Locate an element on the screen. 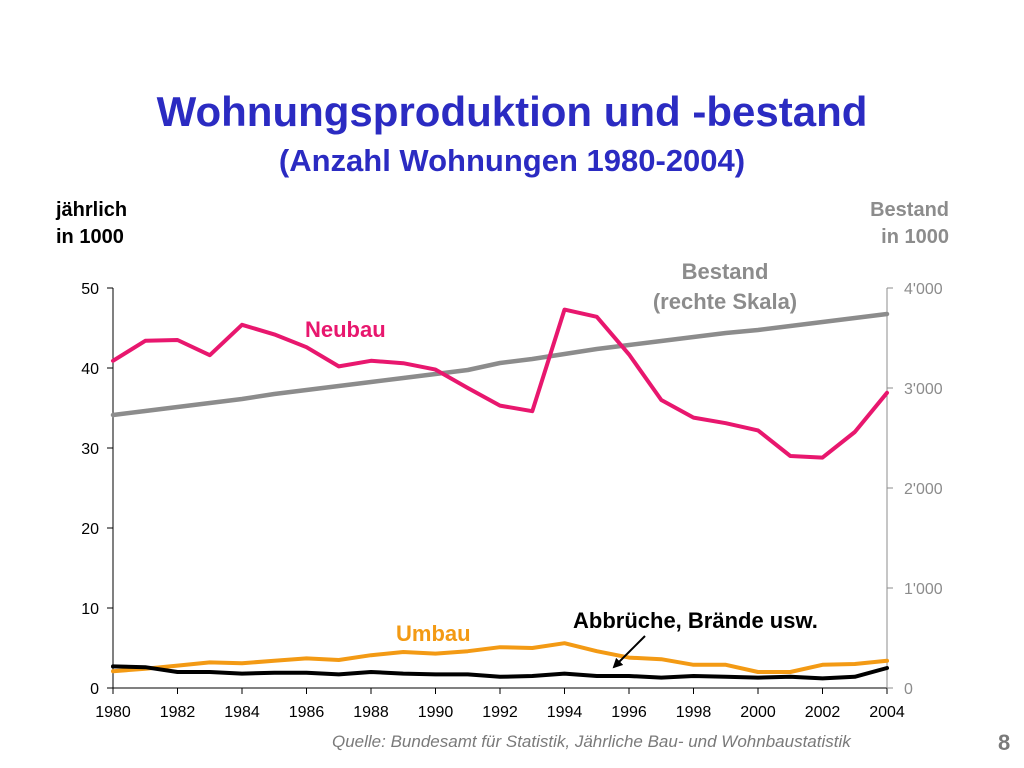 The image size is (1024, 768). x-tick-label: 1998 is located at coordinates (694, 712).